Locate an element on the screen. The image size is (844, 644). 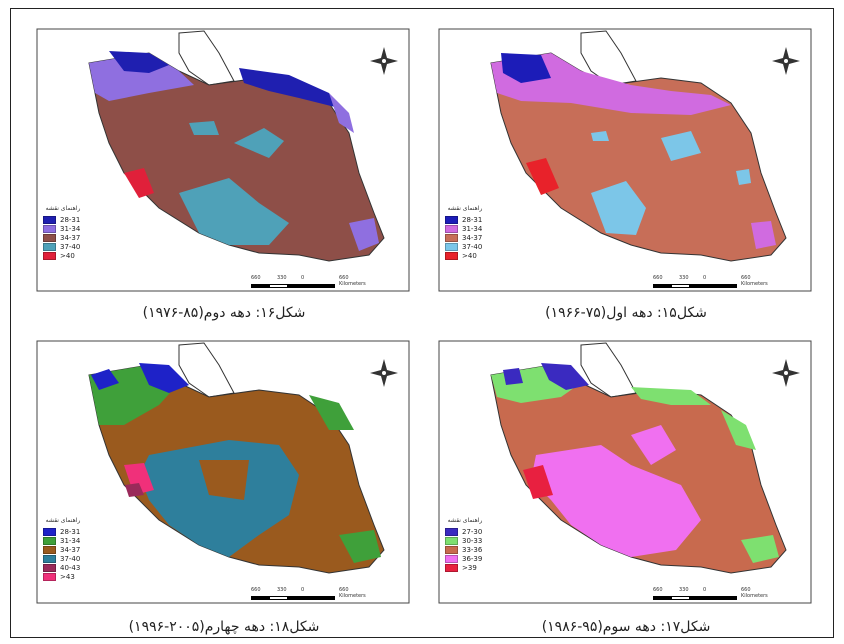
map-legend: راهنمای نقشه 27-30 30-33 33-36 36-39 >39 is located at coordinates (463, 544).